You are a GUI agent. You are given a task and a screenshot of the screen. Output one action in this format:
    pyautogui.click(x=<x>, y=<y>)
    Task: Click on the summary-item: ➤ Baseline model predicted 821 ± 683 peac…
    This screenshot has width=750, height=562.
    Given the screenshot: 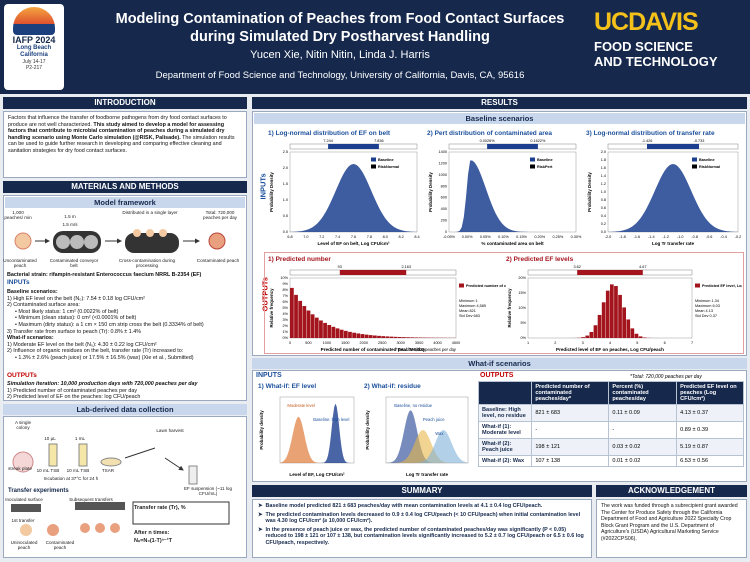 What is the action you would take?
    pyautogui.click(x=422, y=506)
    